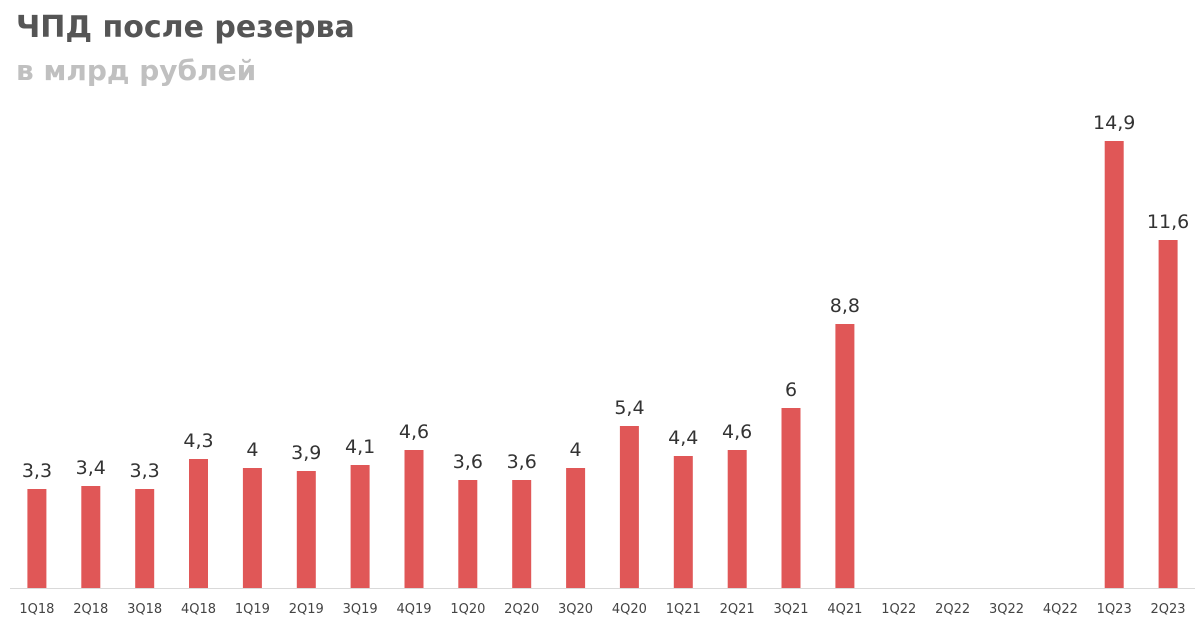 The image size is (1200, 639). I want to click on x-tick-label: 1Q22, so click(898, 609).